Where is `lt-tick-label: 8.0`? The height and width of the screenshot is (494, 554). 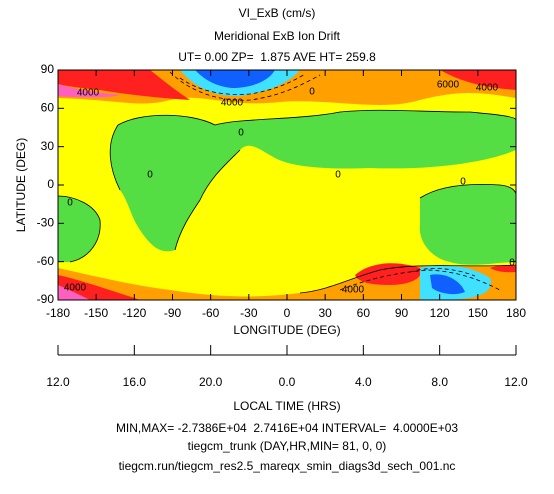 lt-tick-label: 8.0 is located at coordinates (439, 382).